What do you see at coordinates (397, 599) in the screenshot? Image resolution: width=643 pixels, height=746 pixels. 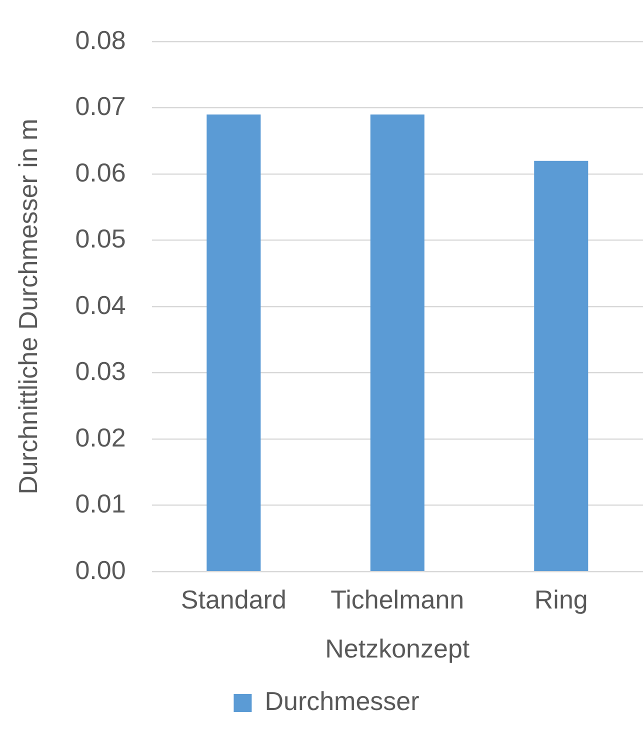 I see `x-tick-label: Tichelmann` at bounding box center [397, 599].